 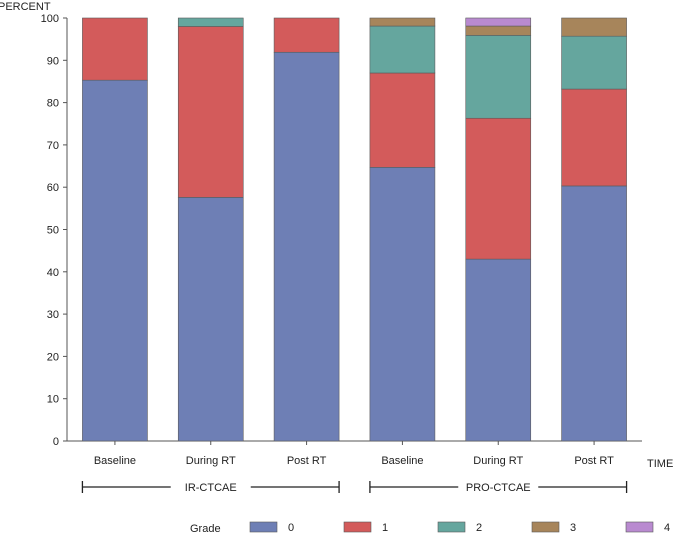 I want to click on y-tick-label: 80, so click(x=53, y=104).